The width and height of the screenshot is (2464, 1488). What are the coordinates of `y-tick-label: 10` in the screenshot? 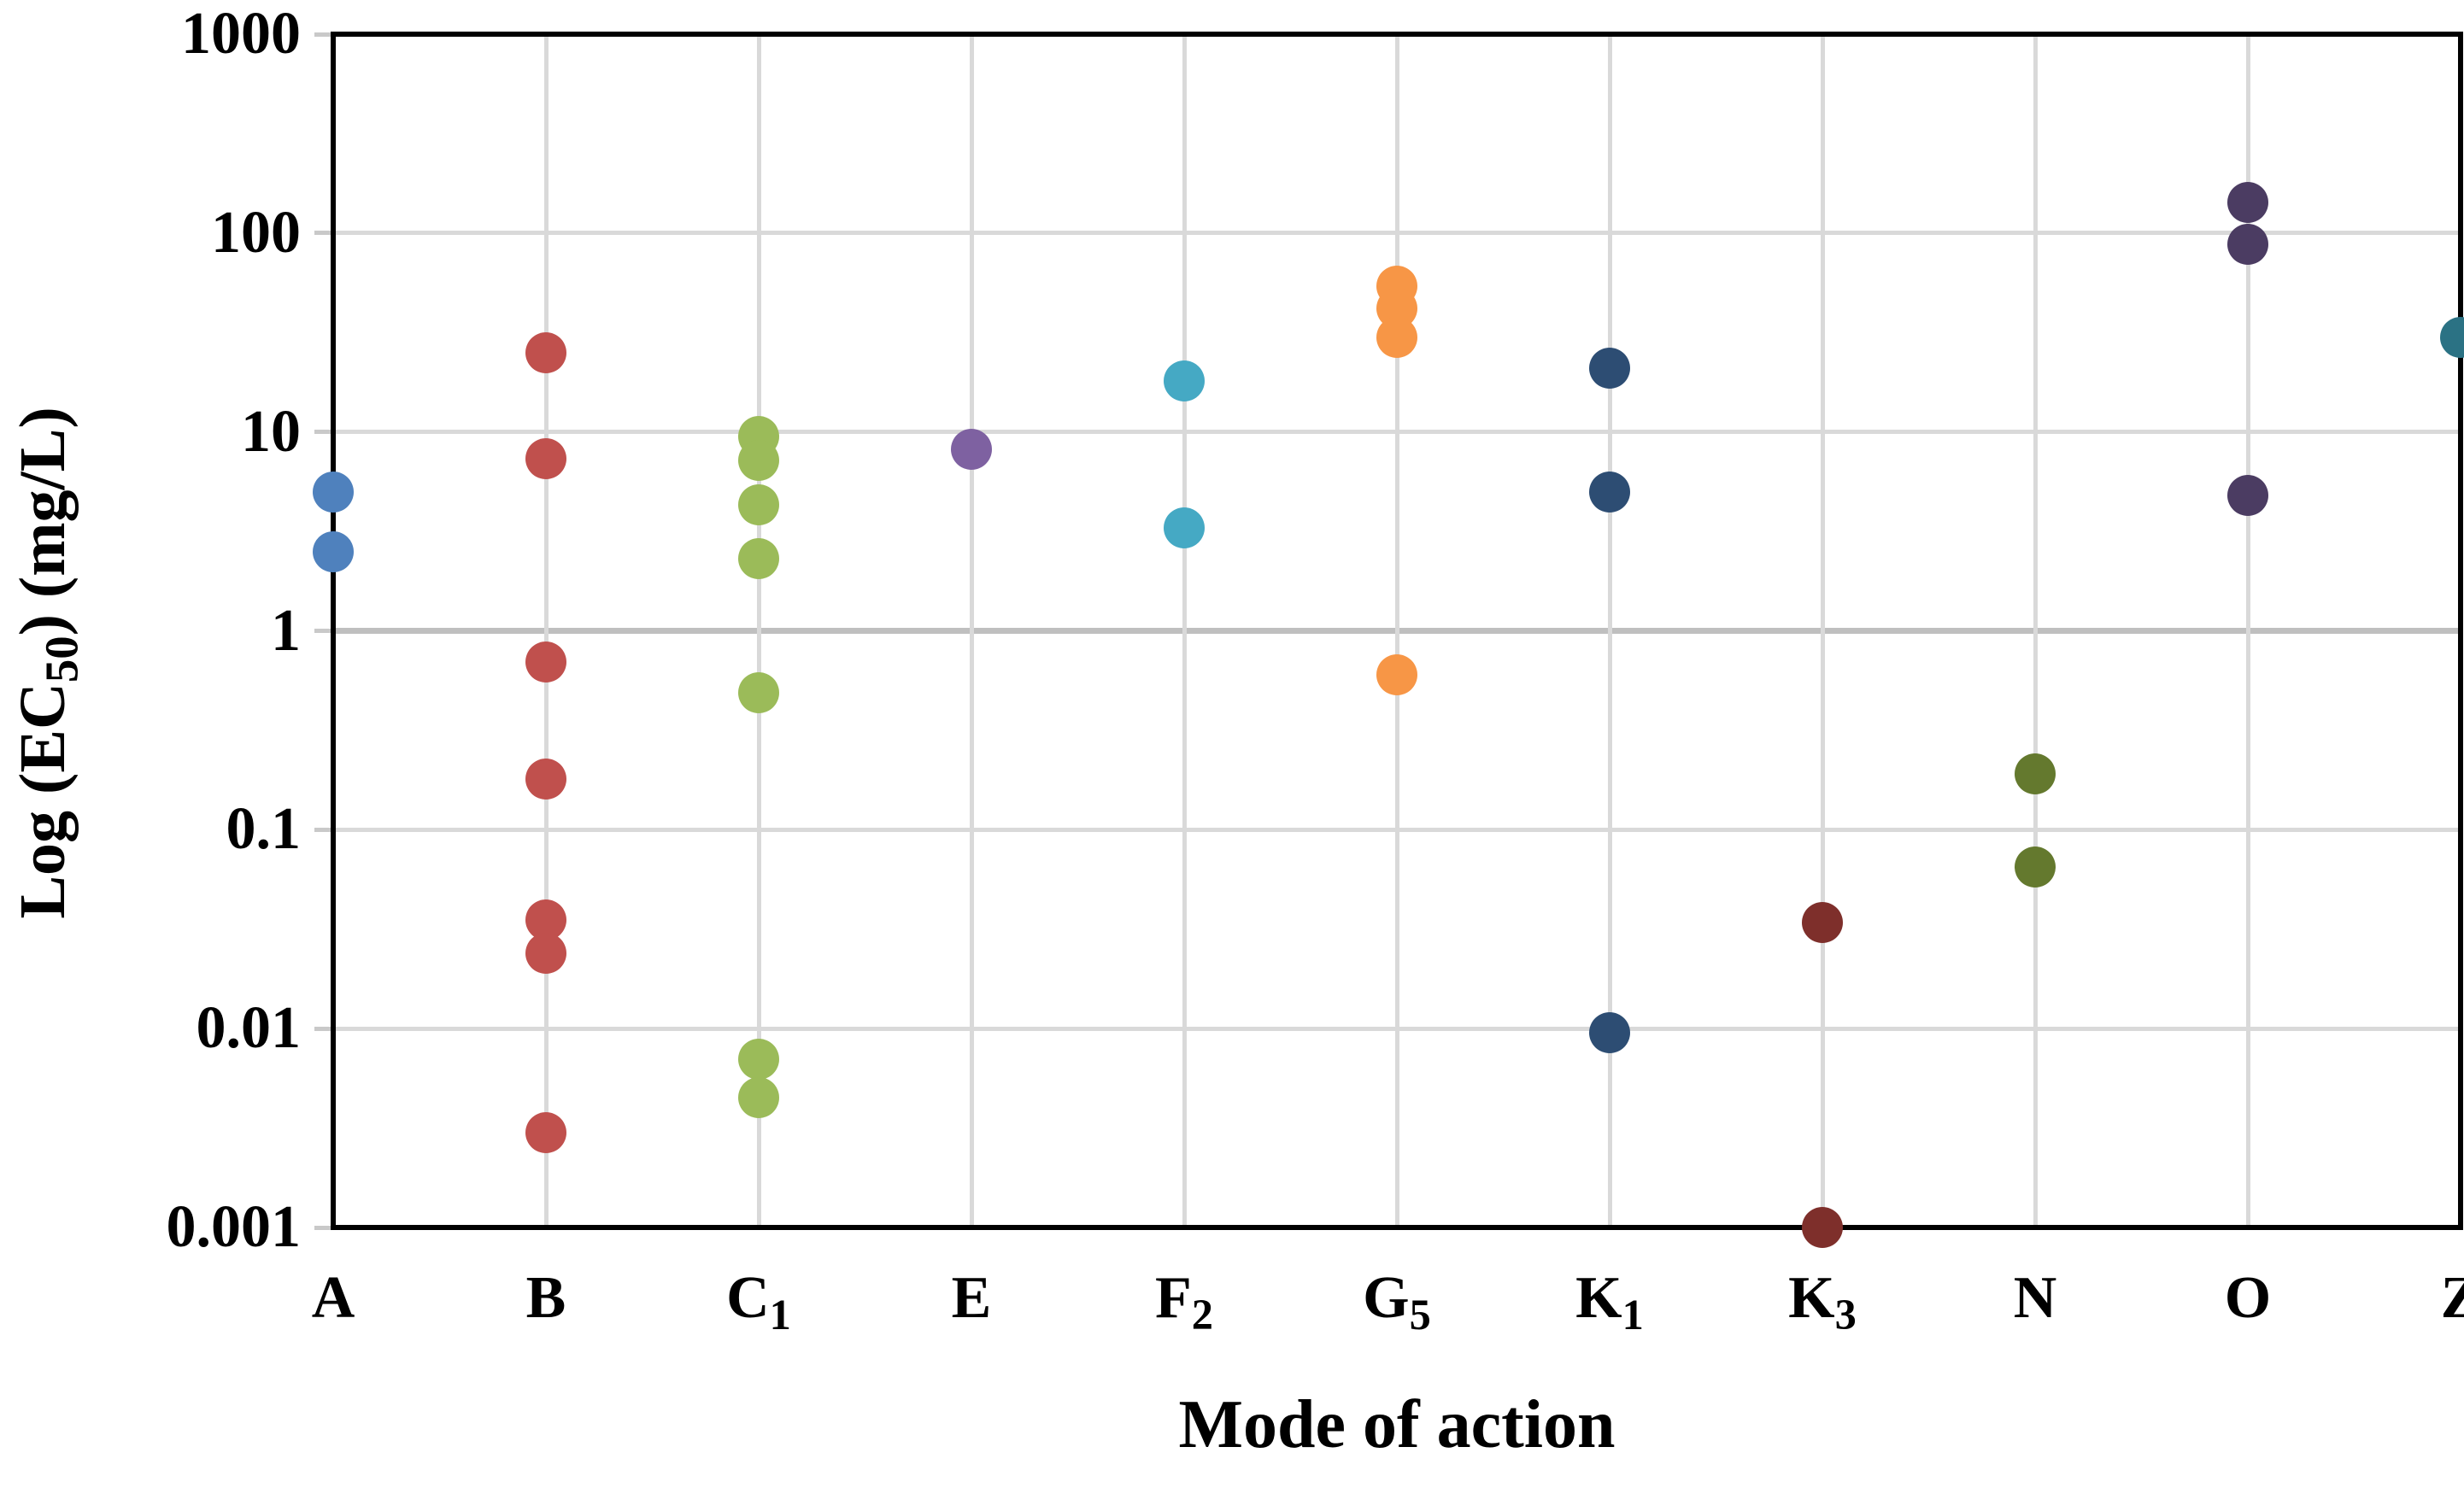 It's located at (271, 431).